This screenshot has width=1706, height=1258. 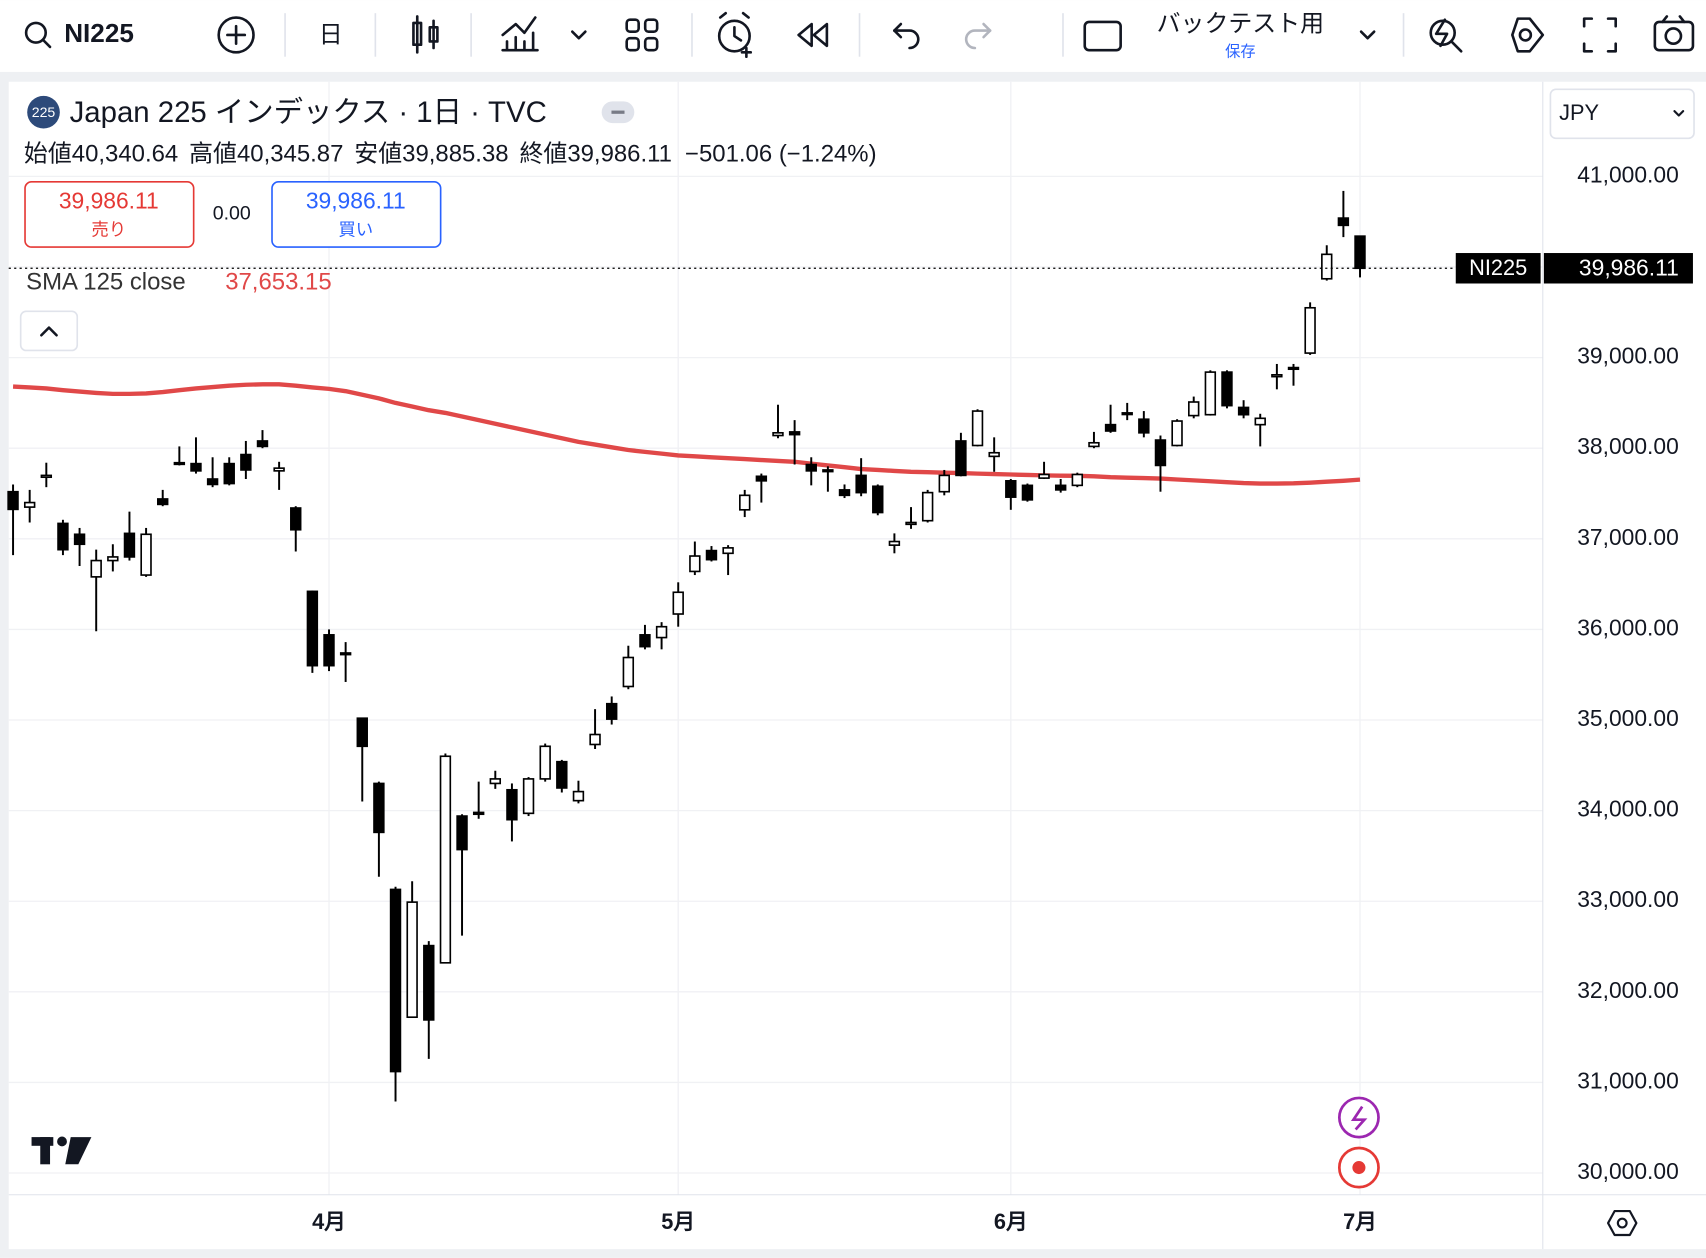 I want to click on buy-button: 39,986.11 買い, so click(x=356, y=214).